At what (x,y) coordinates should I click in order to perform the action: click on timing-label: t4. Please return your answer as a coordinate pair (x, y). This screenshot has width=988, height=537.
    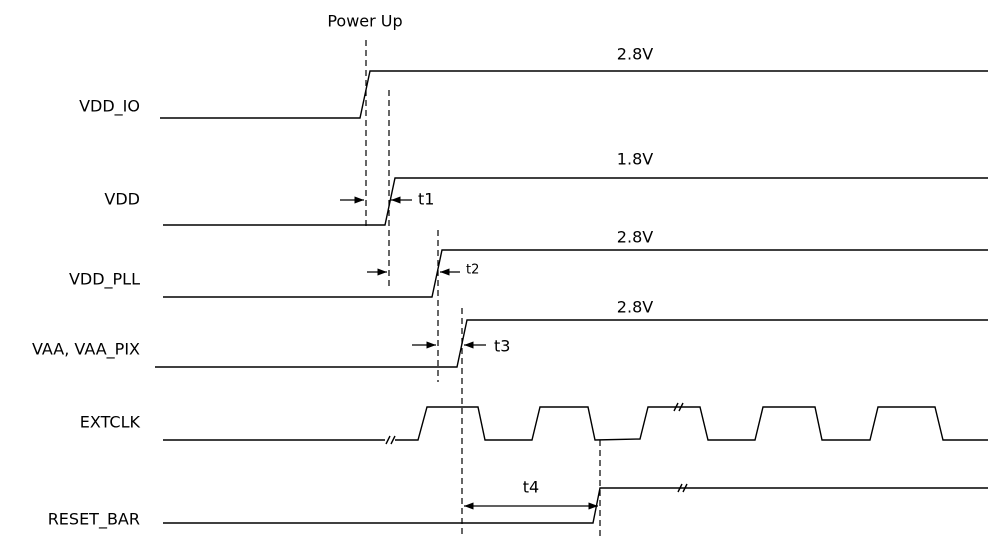
    Looking at the image, I should click on (531, 487).